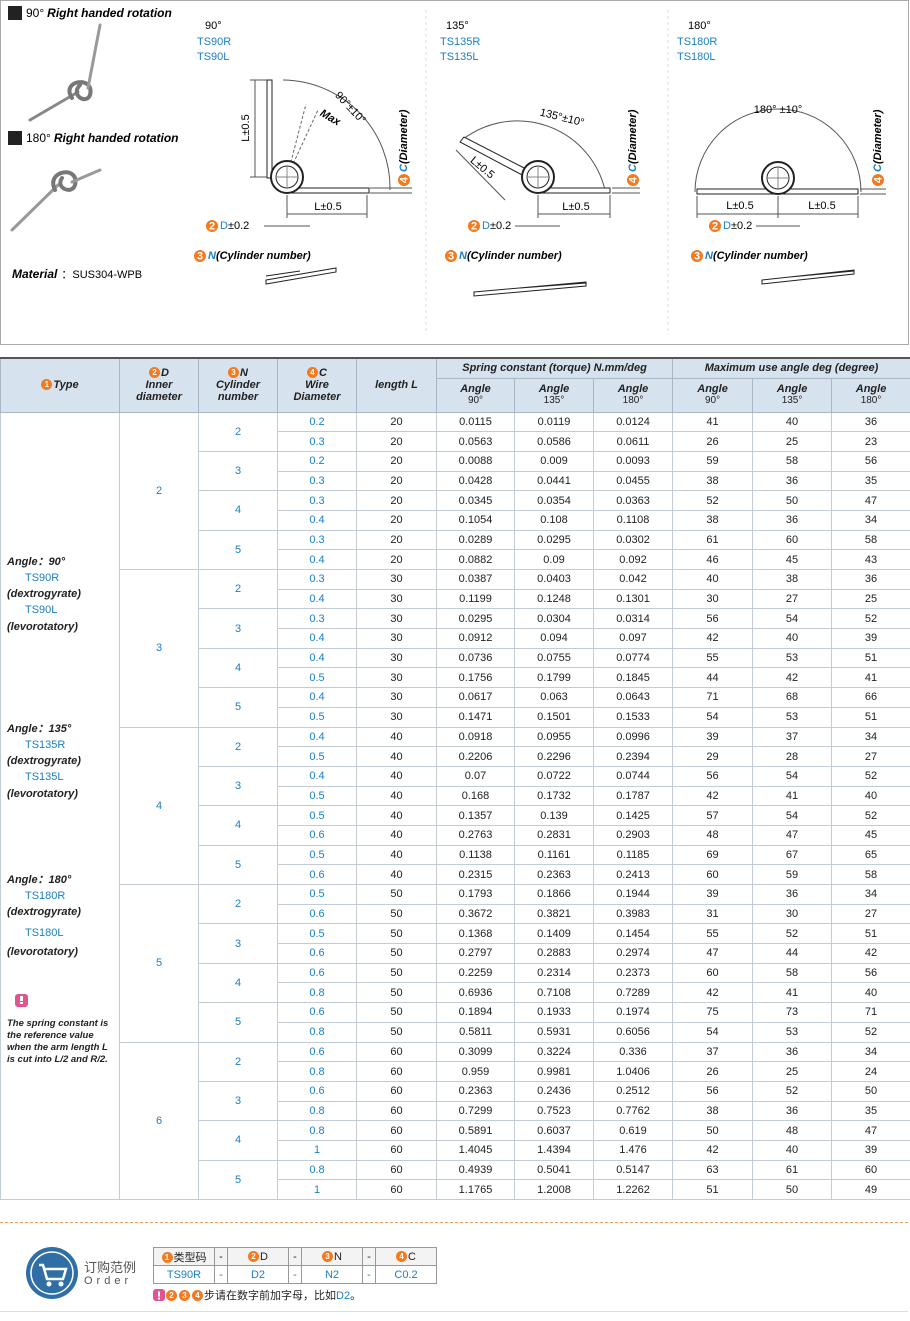 This screenshot has height=1321, width=910. I want to click on legend-degree: 180°, so click(38, 138).